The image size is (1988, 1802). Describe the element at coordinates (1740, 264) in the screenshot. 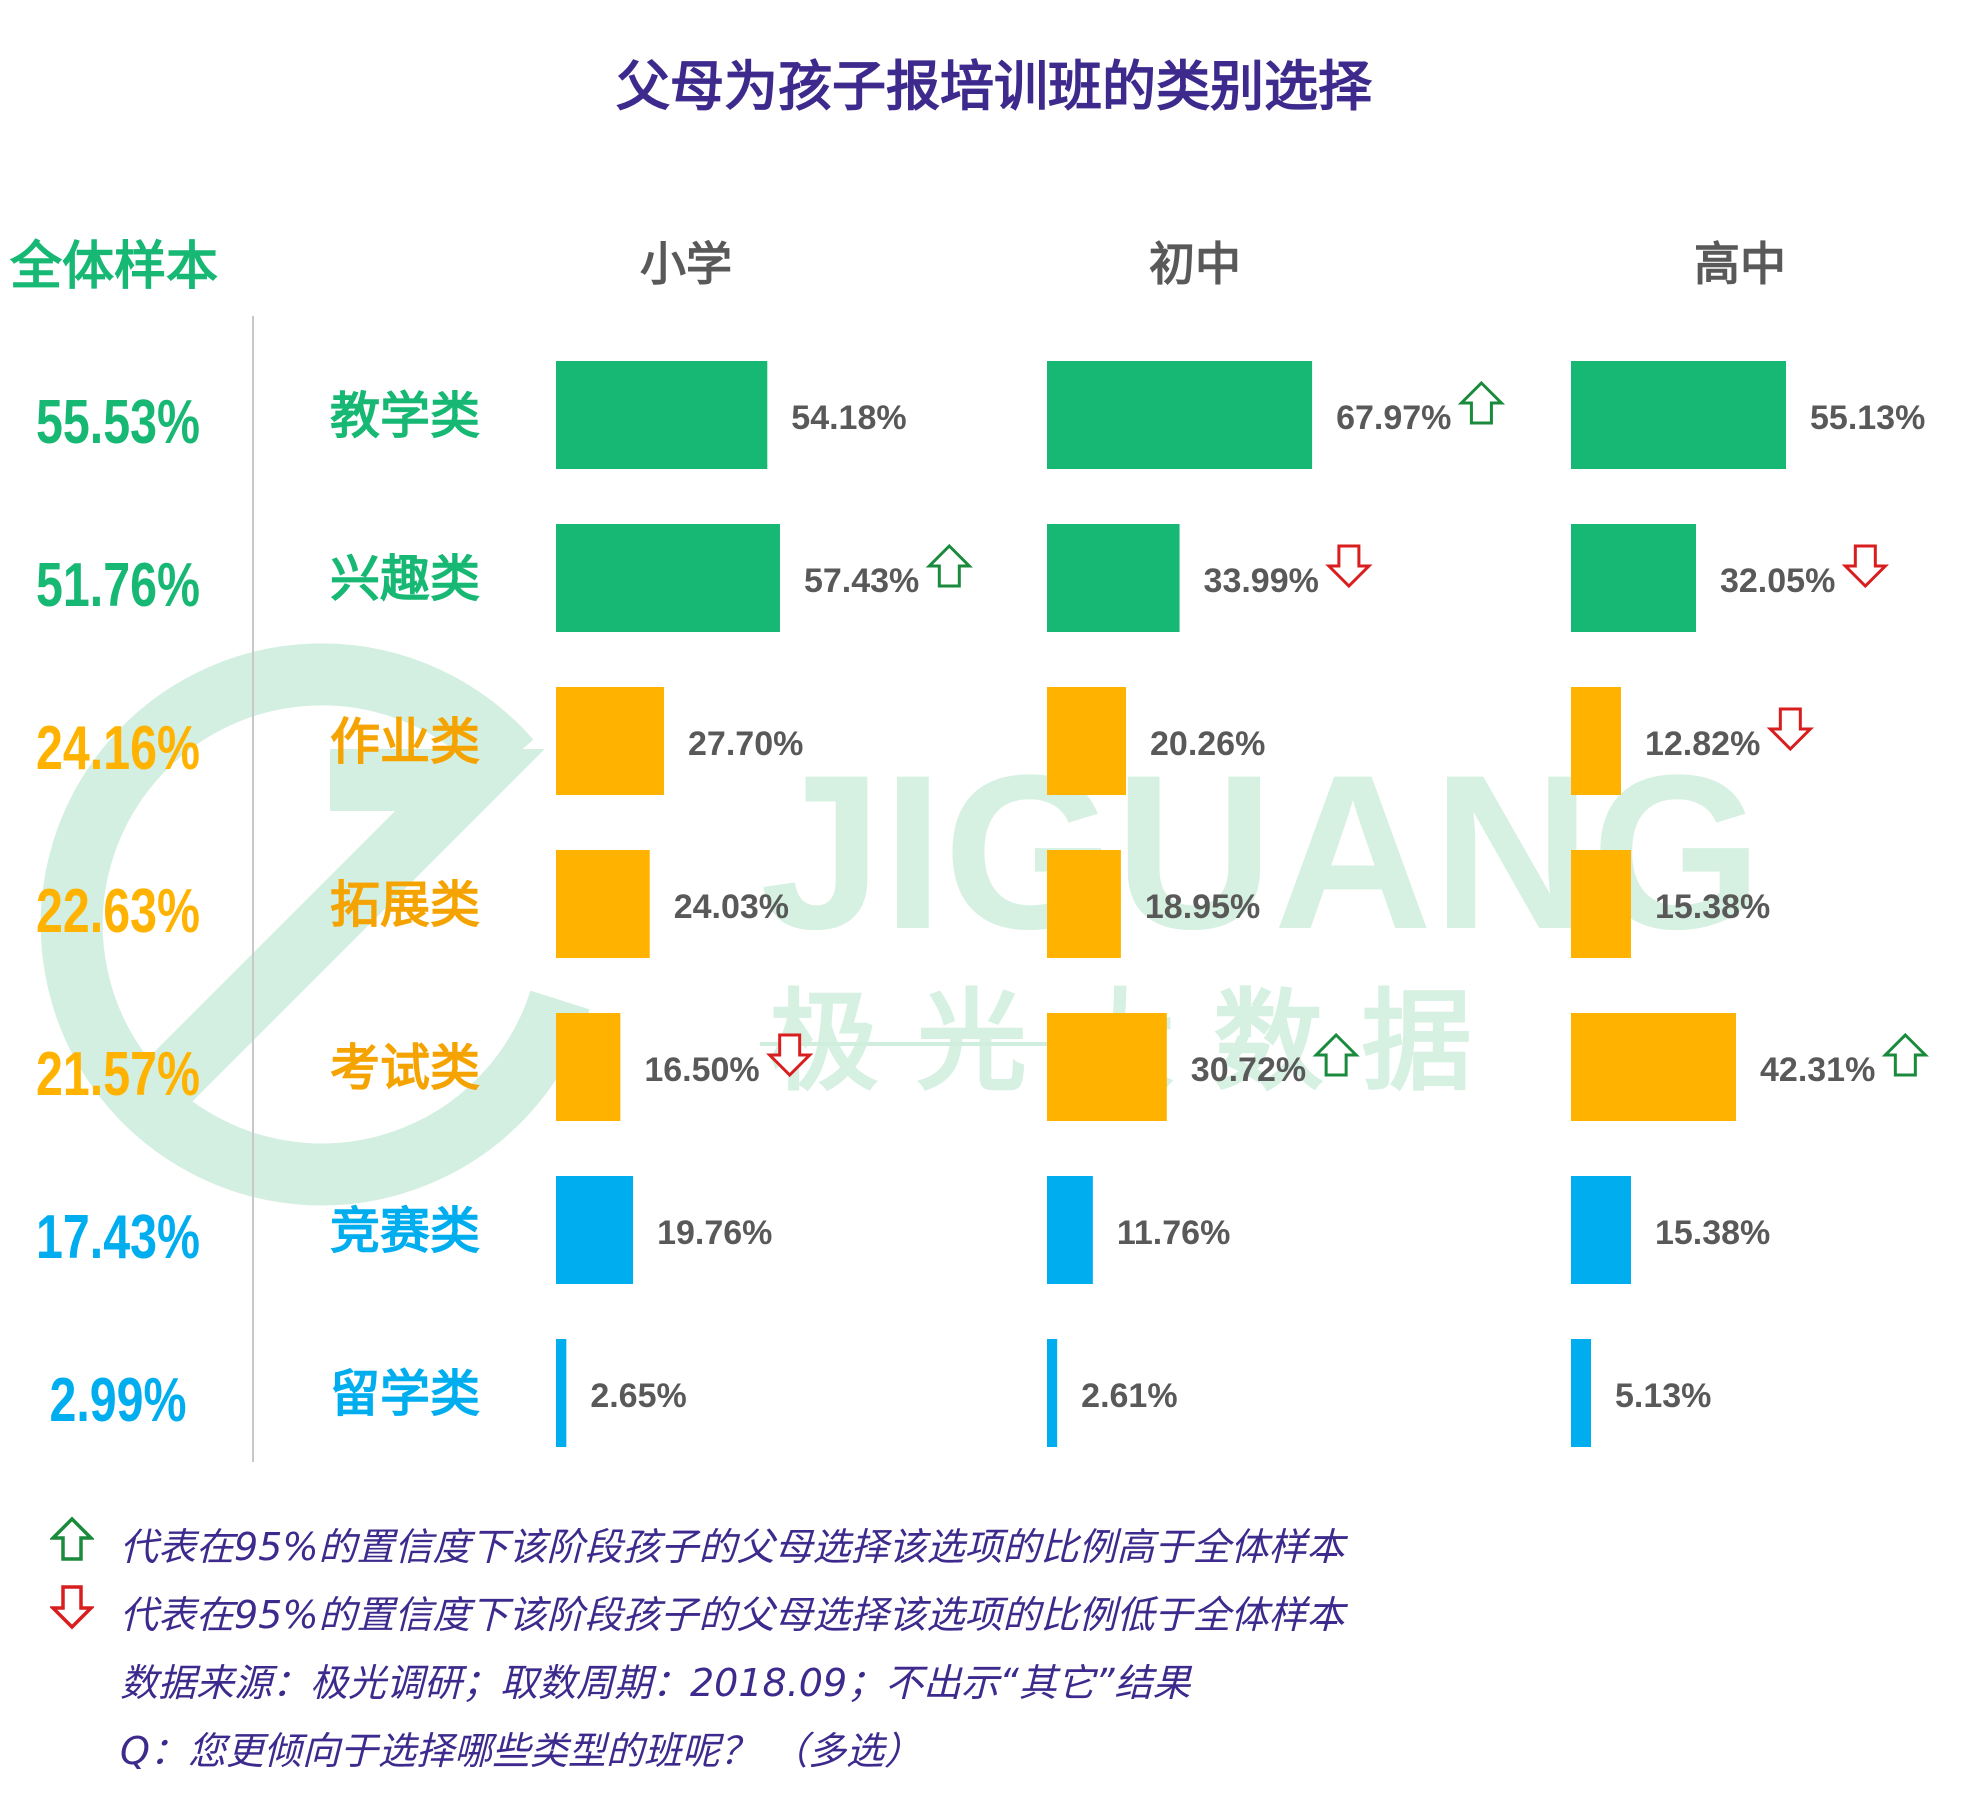

I see `column-header-high: 高中` at that location.